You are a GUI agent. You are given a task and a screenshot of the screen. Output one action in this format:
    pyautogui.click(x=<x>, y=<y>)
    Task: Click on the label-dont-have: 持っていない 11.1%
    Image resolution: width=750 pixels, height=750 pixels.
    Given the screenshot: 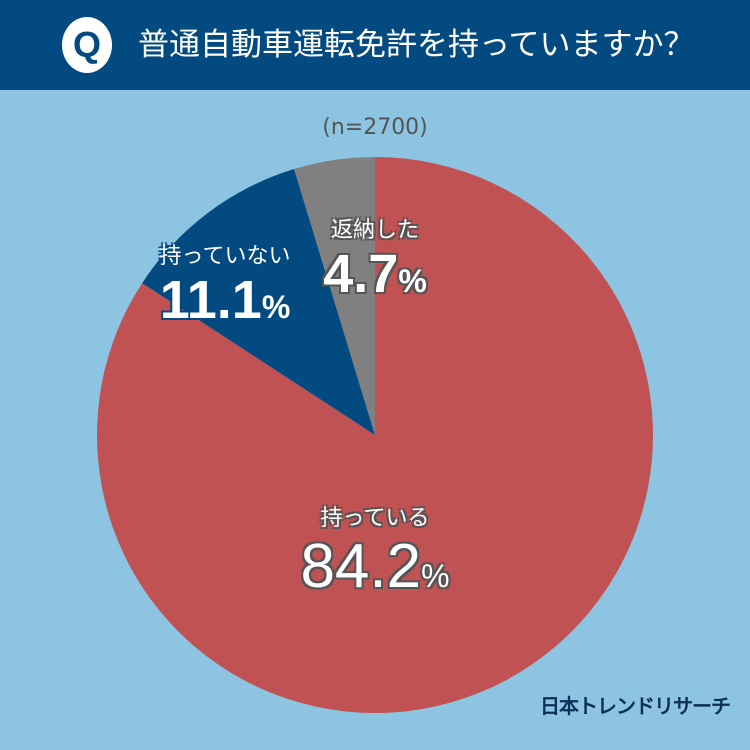 What is the action you would take?
    pyautogui.click(x=225, y=287)
    